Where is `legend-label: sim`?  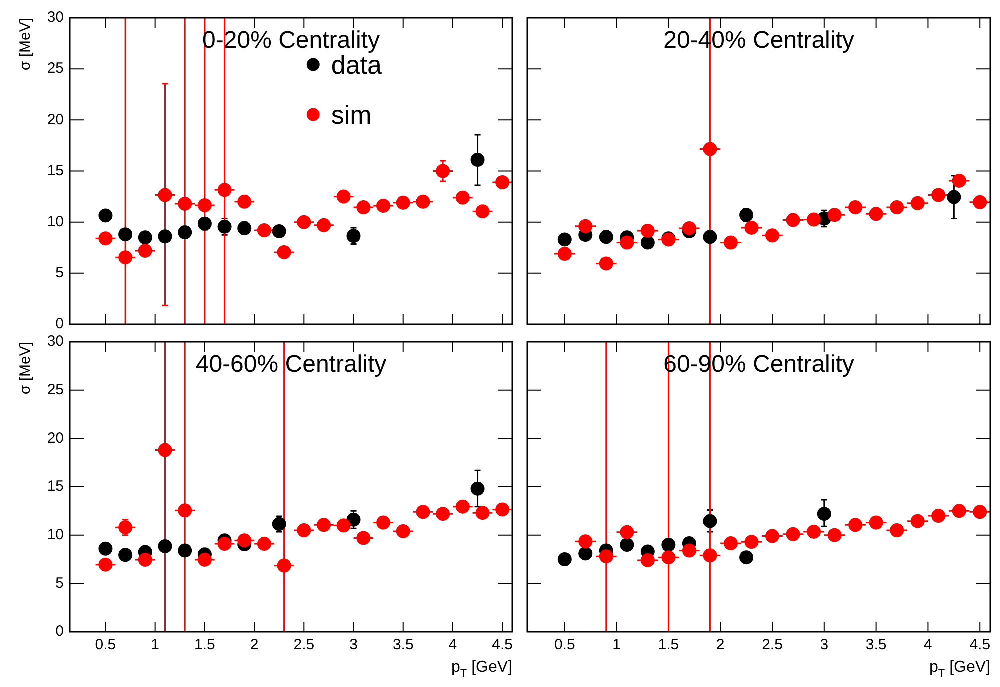
legend-label: sim is located at coordinates (351, 115).